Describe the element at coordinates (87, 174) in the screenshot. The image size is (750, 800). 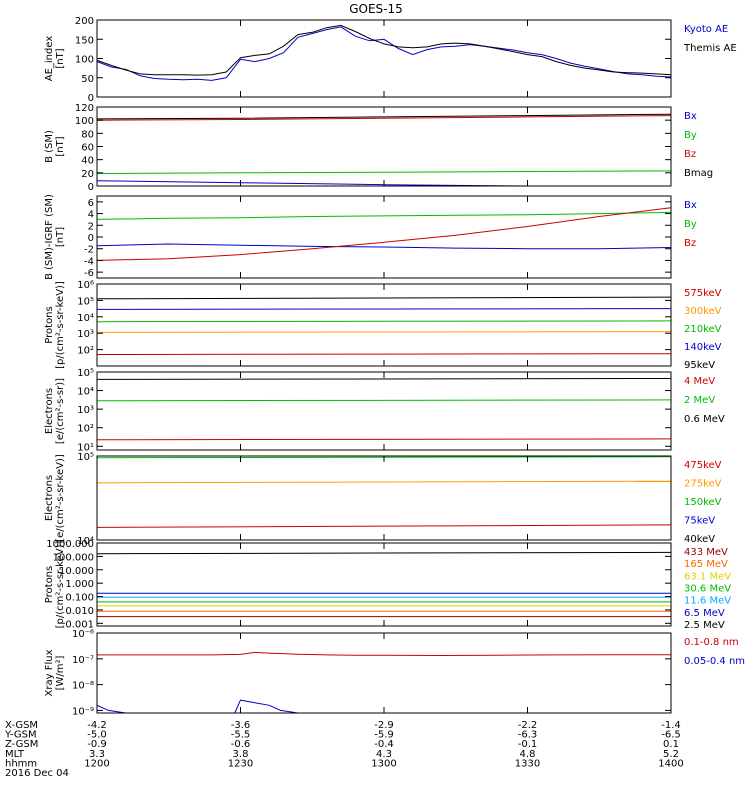
I see `y-tick-label: 20` at that location.